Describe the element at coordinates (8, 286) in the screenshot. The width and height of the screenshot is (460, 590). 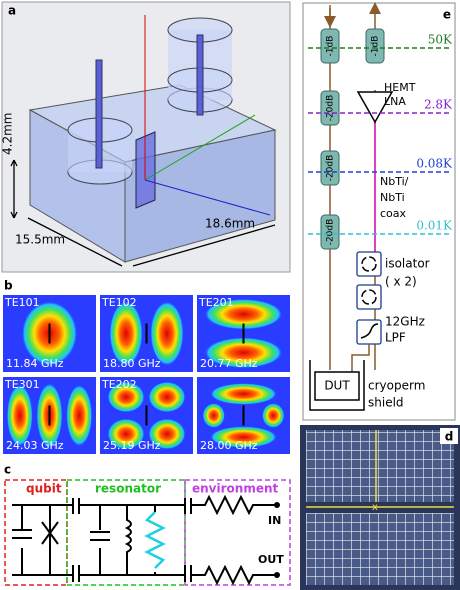
I see `panel-label: b` at that location.